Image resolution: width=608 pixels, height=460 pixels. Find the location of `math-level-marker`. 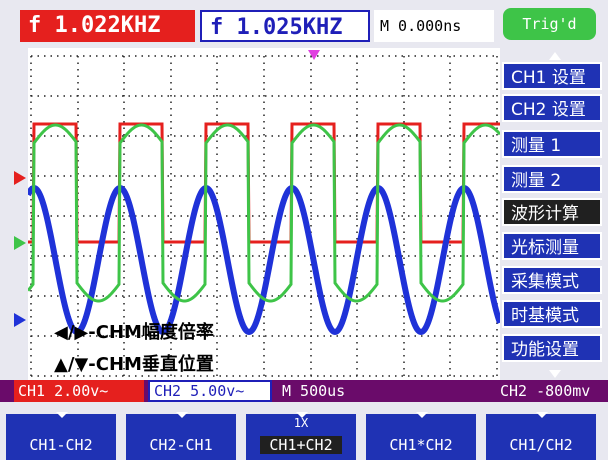

math-level-marker is located at coordinates (20, 243).